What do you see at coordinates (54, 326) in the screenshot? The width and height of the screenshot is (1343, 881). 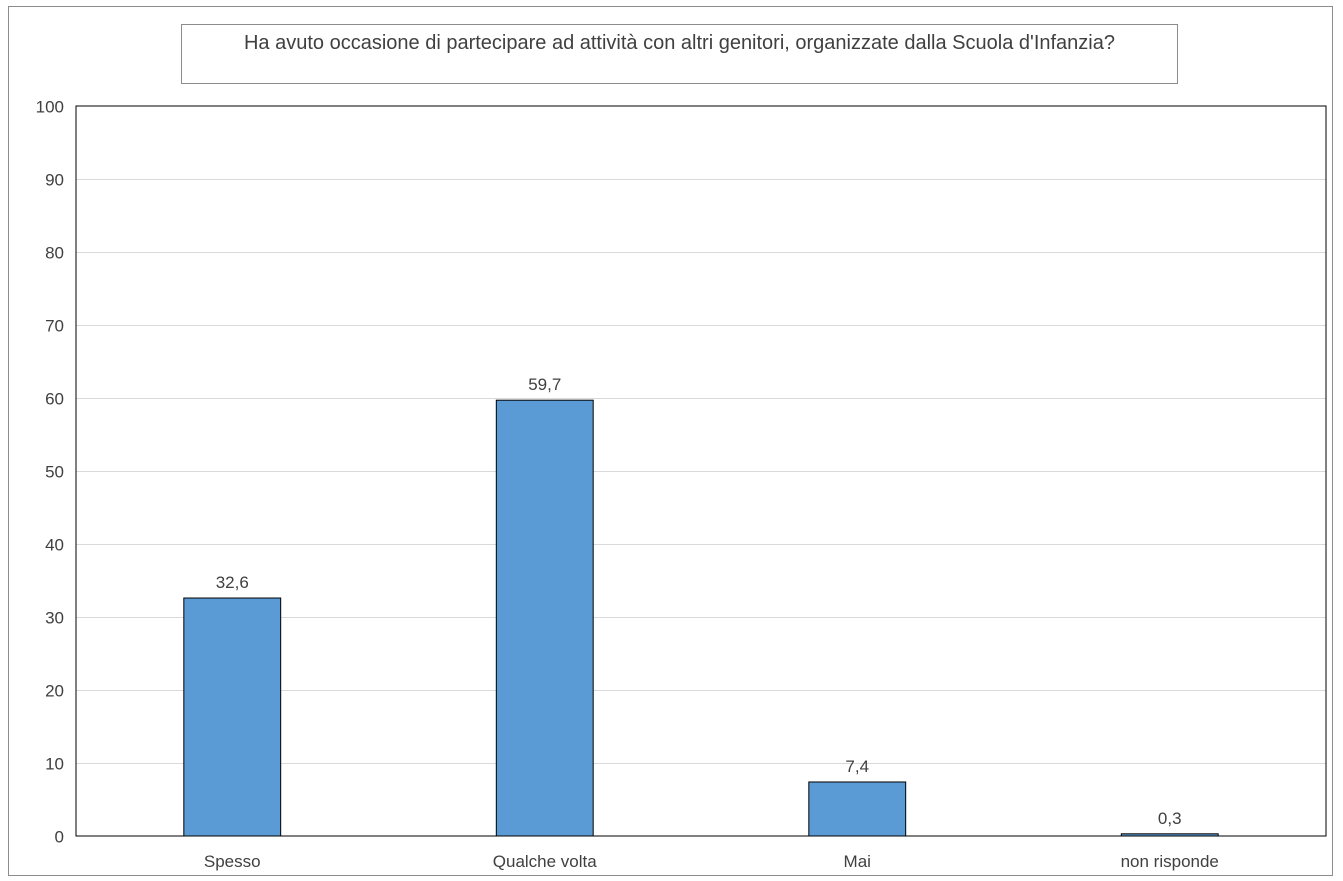 I see `y-tick-label: 70` at bounding box center [54, 326].